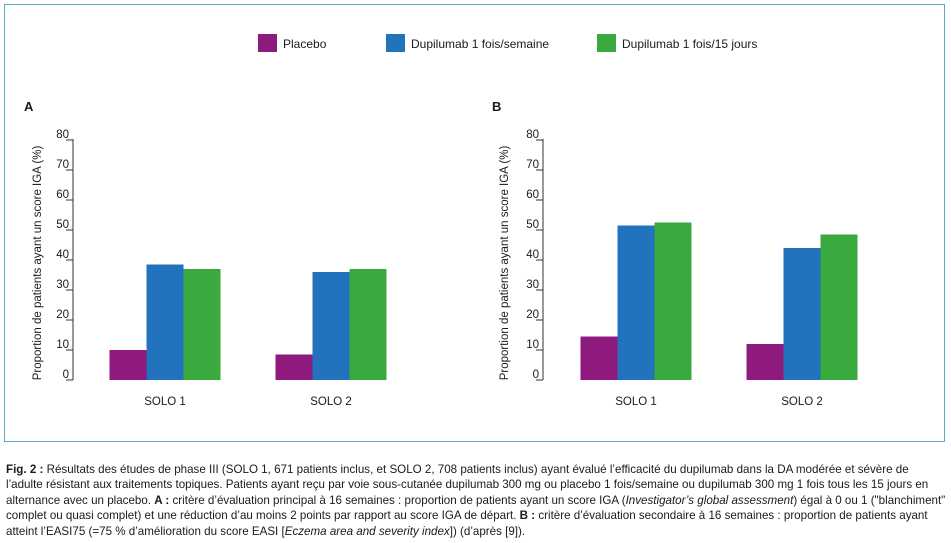 The width and height of the screenshot is (951, 543). What do you see at coordinates (25, 469) in the screenshot?
I see `caption-label: Fig. 2 :` at bounding box center [25, 469].